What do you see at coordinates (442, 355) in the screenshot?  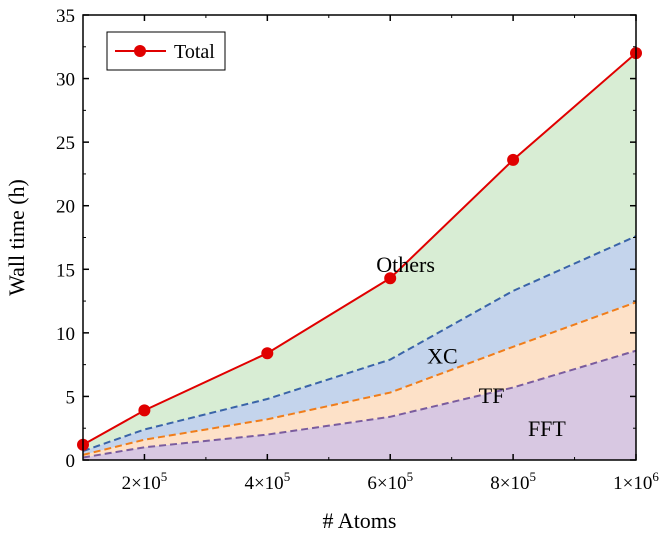 I see `band-label-xc: XC` at bounding box center [442, 355].